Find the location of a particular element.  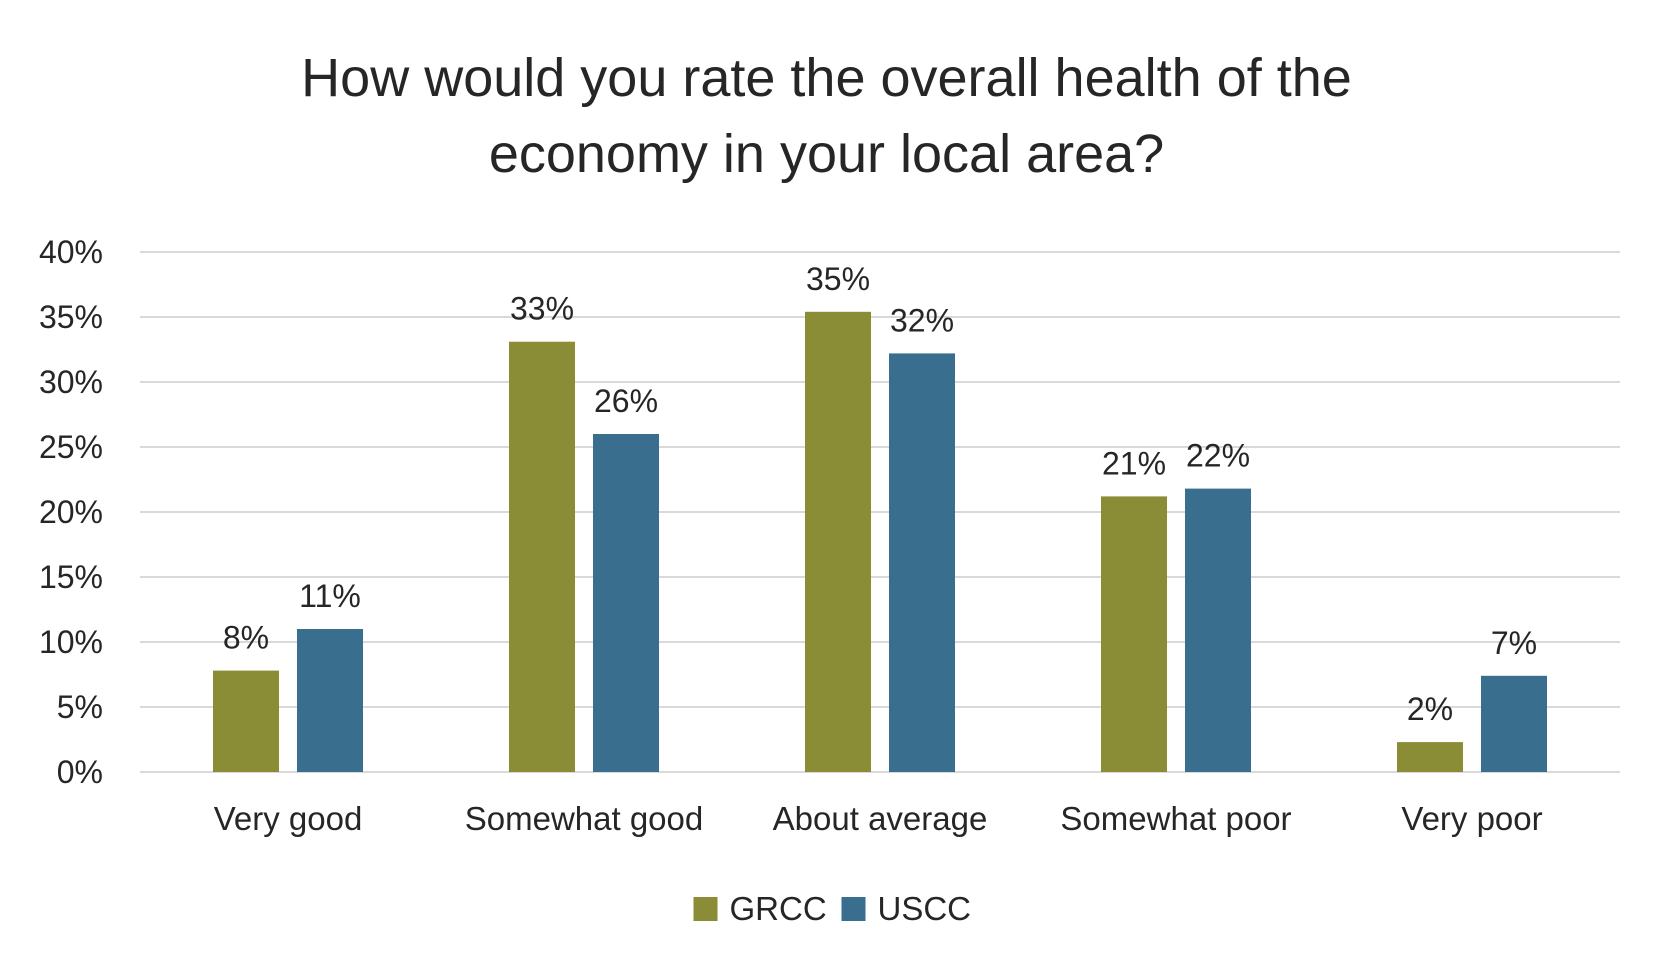

x-category-label: Somewhat good is located at coordinates (584, 818).